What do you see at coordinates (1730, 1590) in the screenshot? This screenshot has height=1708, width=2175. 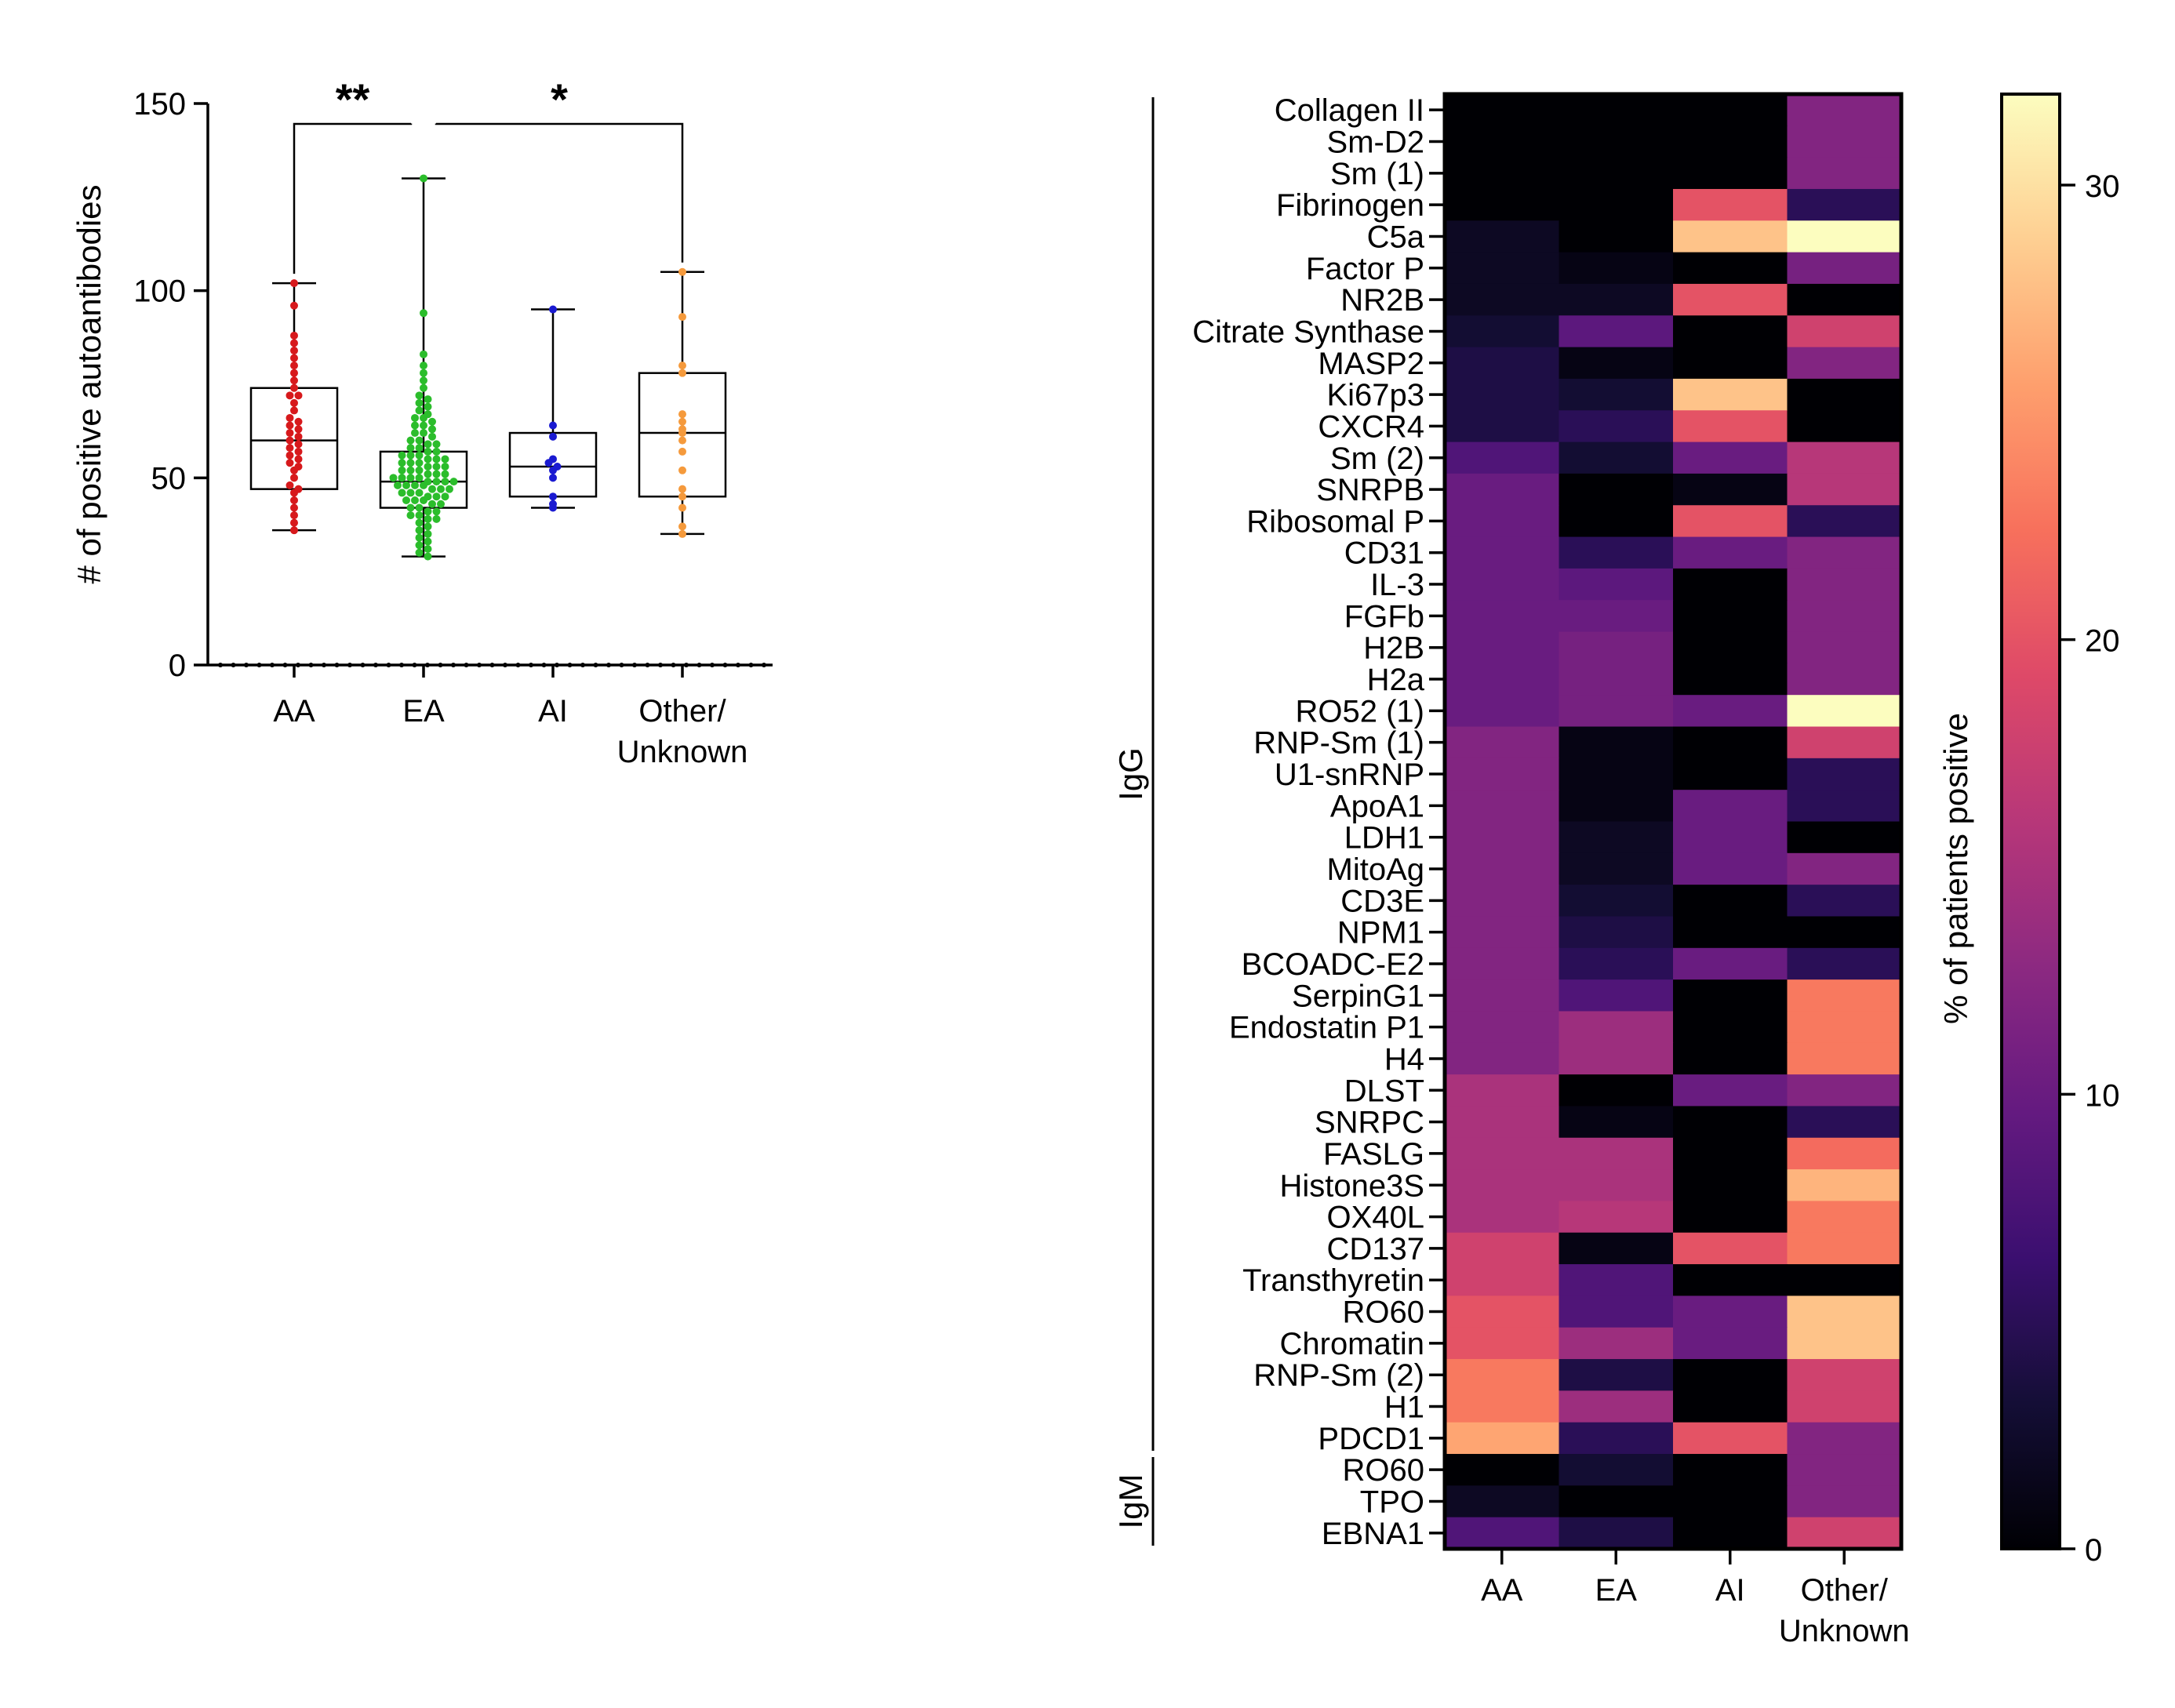 I see `column-label: AI` at bounding box center [1730, 1590].